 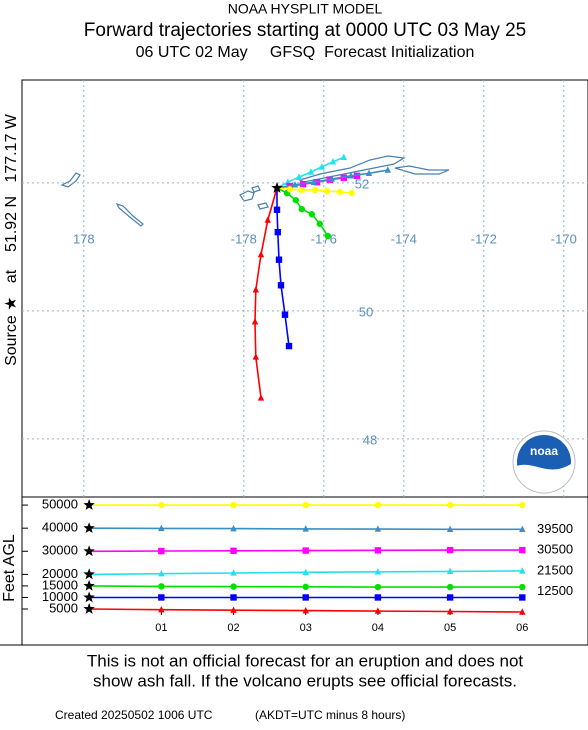 I want to click on lat-label: 50, so click(x=366, y=311).